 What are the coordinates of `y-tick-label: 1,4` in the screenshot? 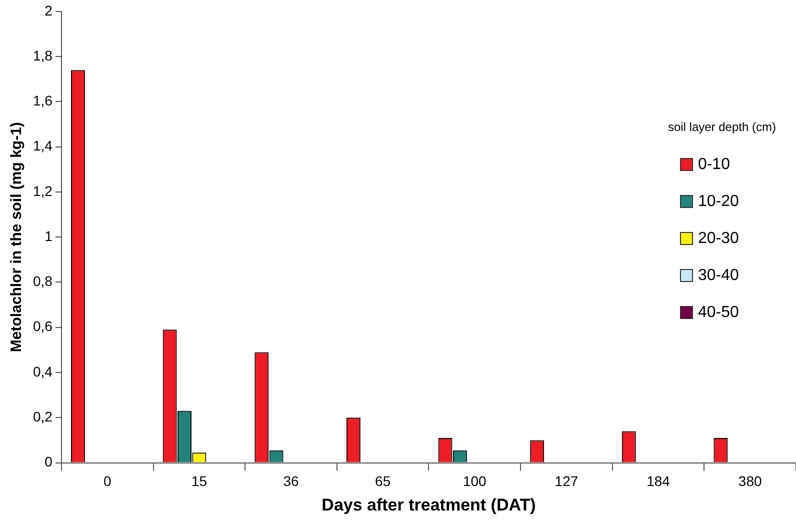 It's located at (42, 146).